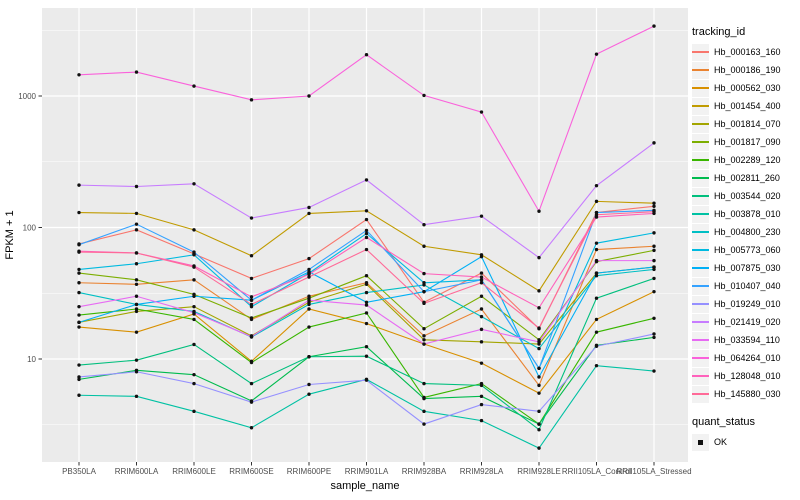  I want to click on legend-item-label: Hb_001454_400, so click(747, 106).